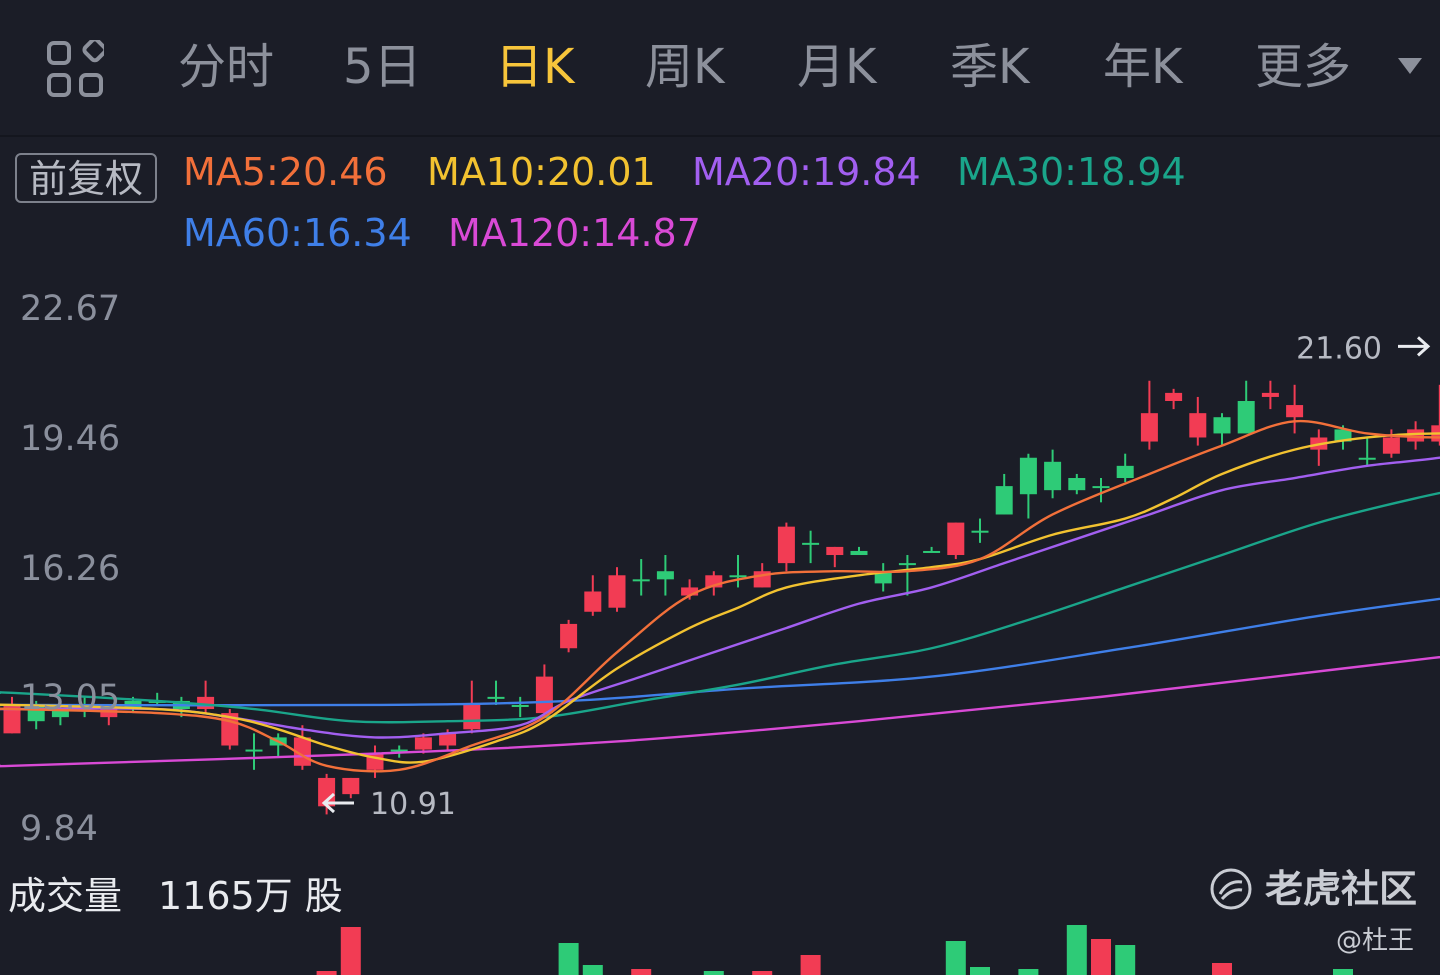 This screenshot has height=975, width=1440. I want to click on y-axis-label: 22.67, so click(70, 309).